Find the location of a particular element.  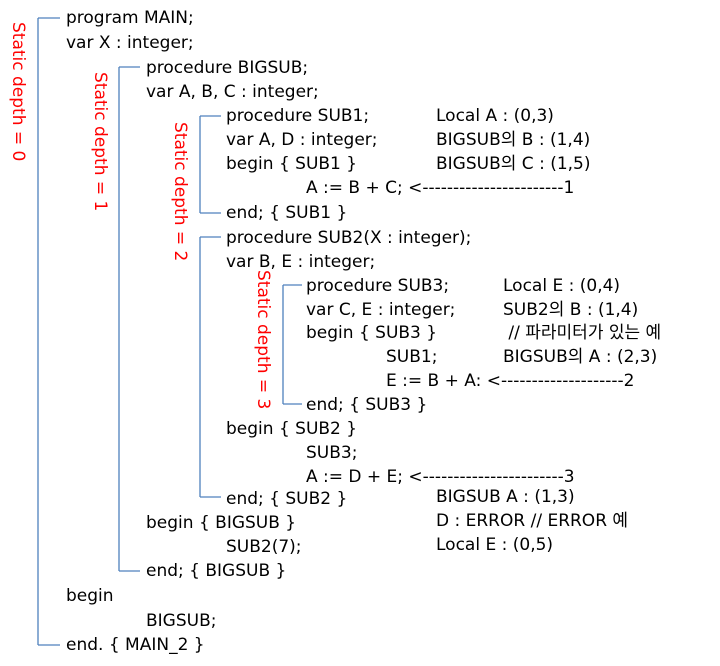

note-point3-line: D : ERROR // ERROR 예 is located at coordinates (532, 521).